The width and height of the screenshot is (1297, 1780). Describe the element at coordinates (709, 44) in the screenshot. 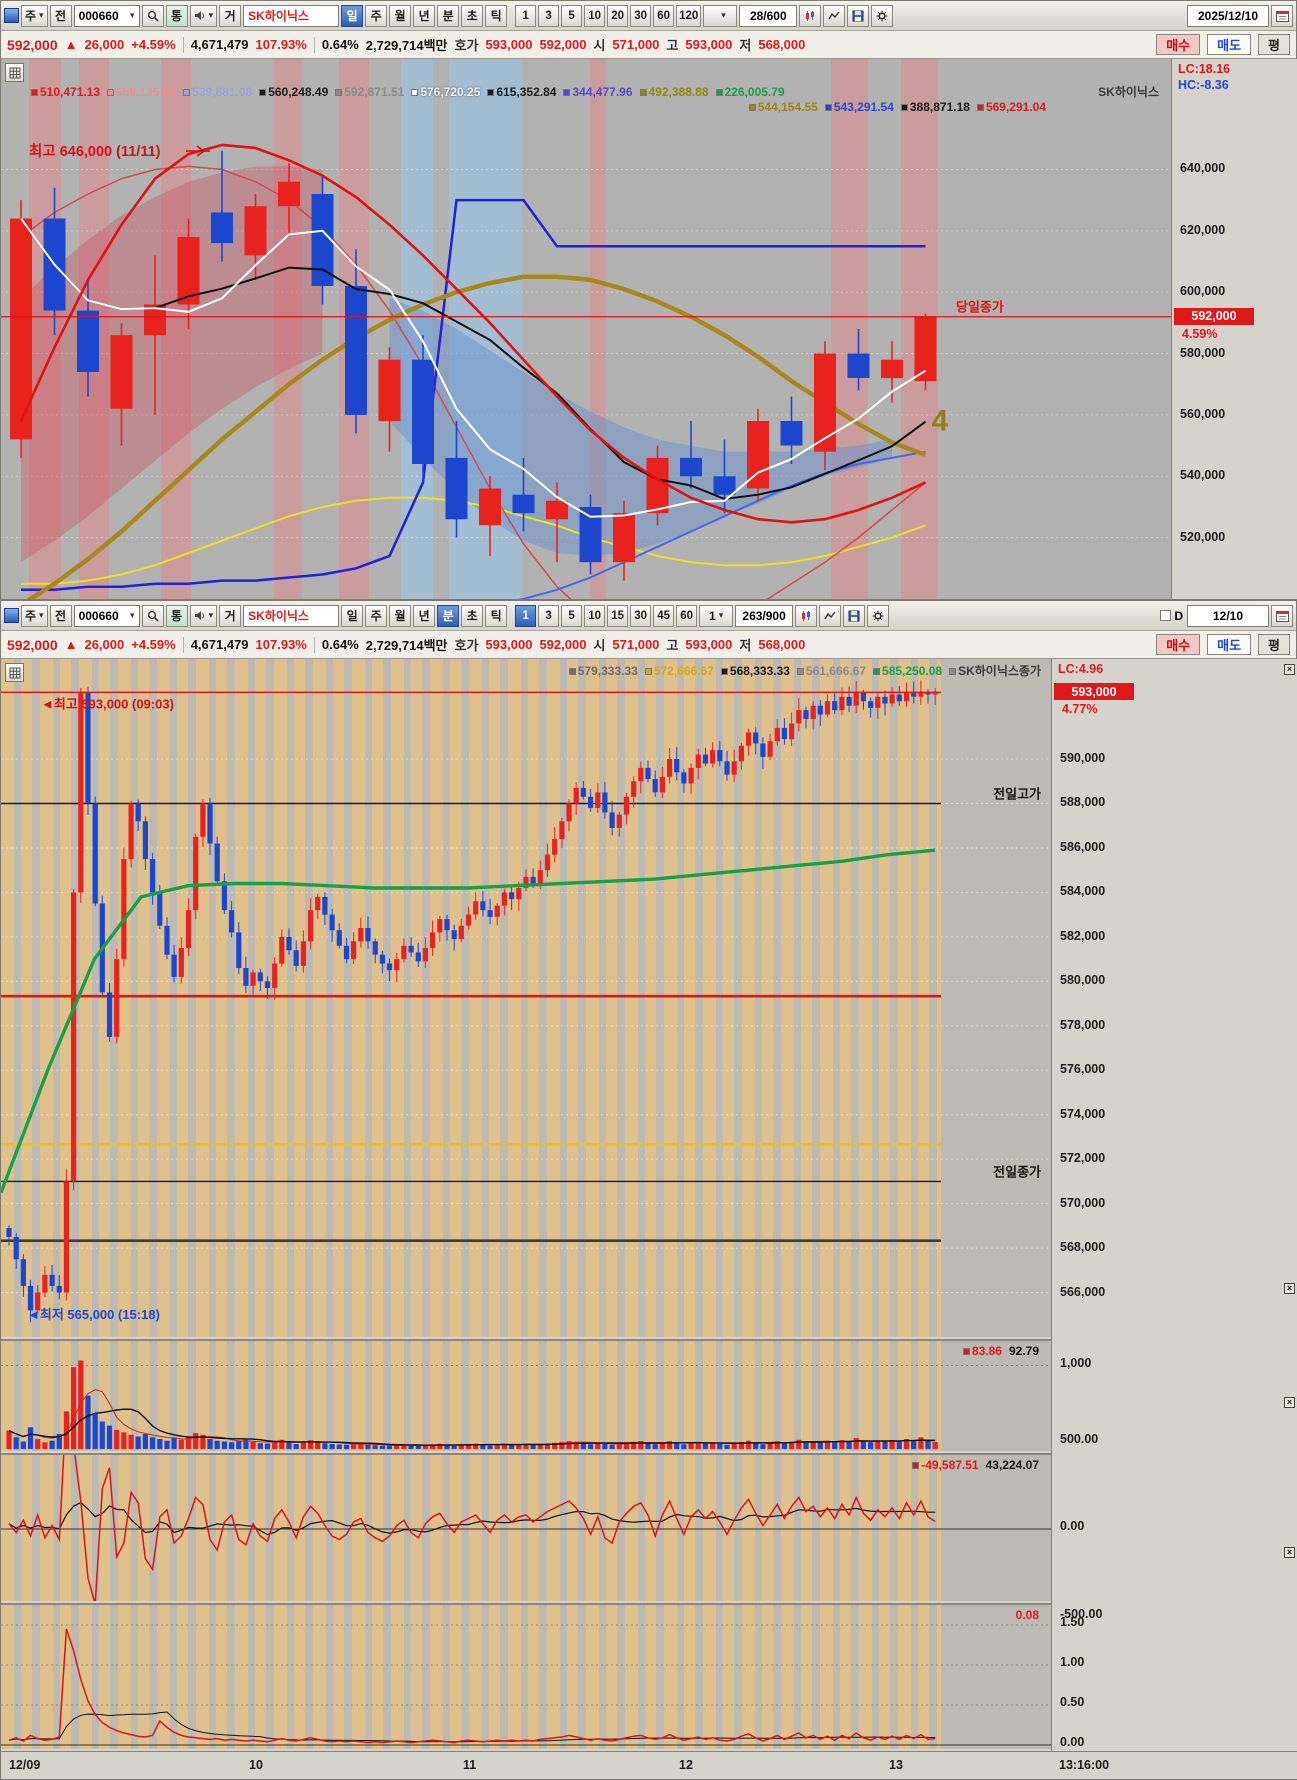

I see `high-price: 593,000` at that location.